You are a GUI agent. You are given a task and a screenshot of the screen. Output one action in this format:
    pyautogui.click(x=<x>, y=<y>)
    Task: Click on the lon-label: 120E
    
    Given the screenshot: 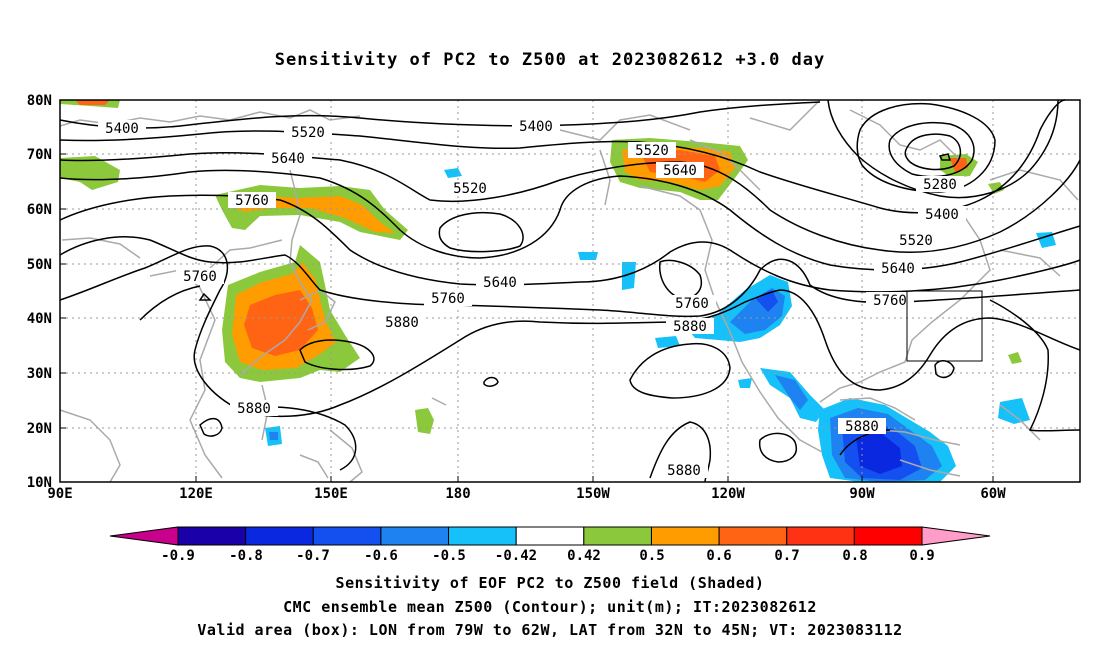 What is the action you would take?
    pyautogui.click(x=196, y=494)
    